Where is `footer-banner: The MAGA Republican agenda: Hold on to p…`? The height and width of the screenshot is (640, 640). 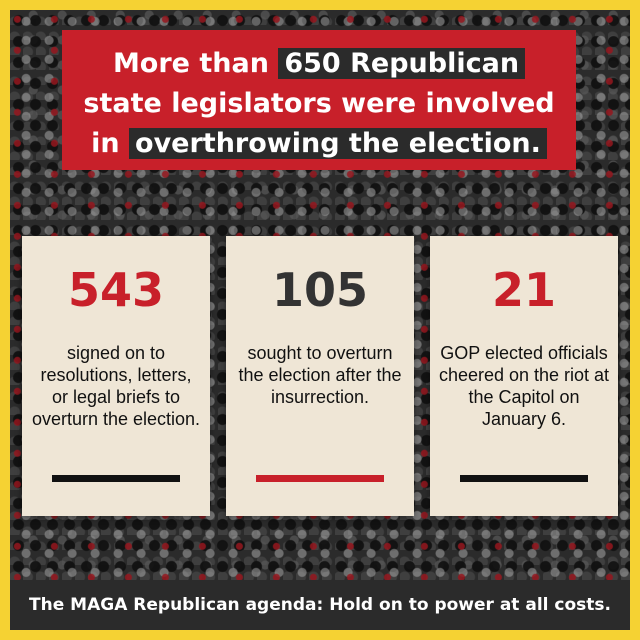 footer-banner: The MAGA Republican agenda: Hold on to p… is located at coordinates (320, 605).